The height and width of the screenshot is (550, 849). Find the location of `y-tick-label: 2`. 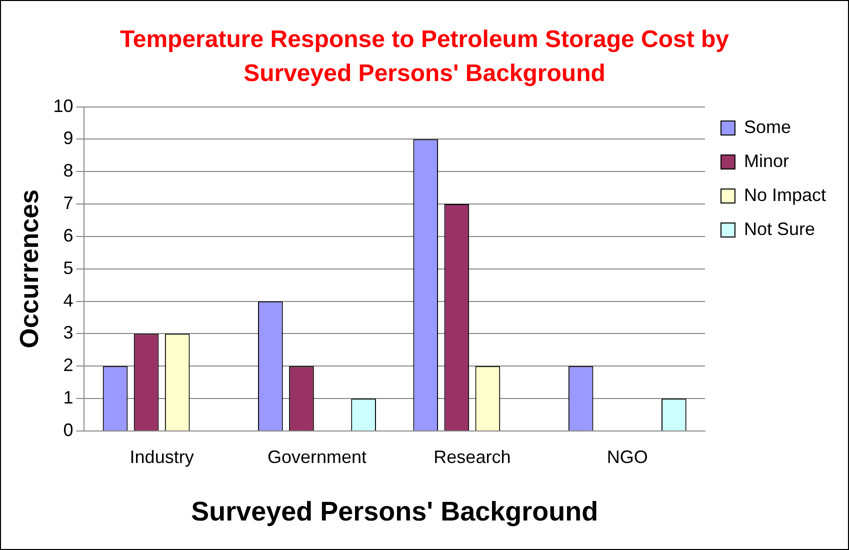

y-tick-label: 2 is located at coordinates (68, 365).